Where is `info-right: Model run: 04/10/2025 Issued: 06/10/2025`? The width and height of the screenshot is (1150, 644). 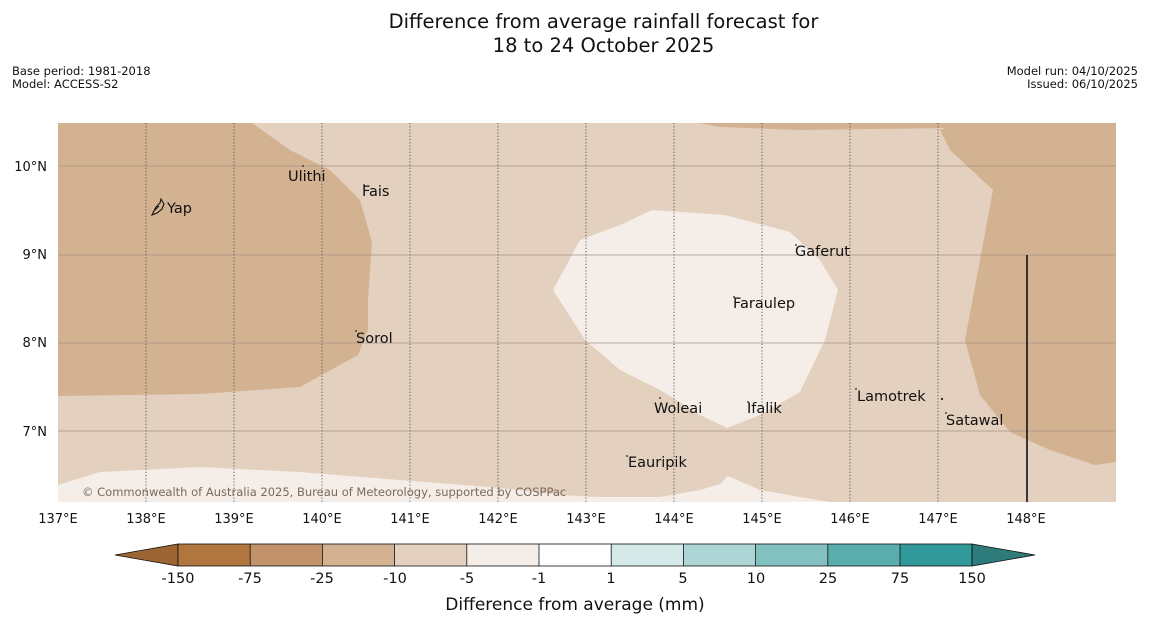 info-right: Model run: 04/10/2025 Issued: 06/10/2025 is located at coordinates (1072, 78).